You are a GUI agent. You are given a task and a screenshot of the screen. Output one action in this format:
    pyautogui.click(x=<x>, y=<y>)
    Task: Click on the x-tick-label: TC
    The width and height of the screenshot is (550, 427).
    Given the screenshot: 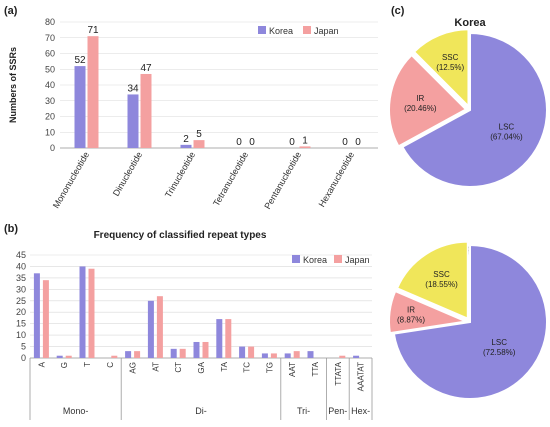 What is the action you would take?
    pyautogui.click(x=247, y=367)
    